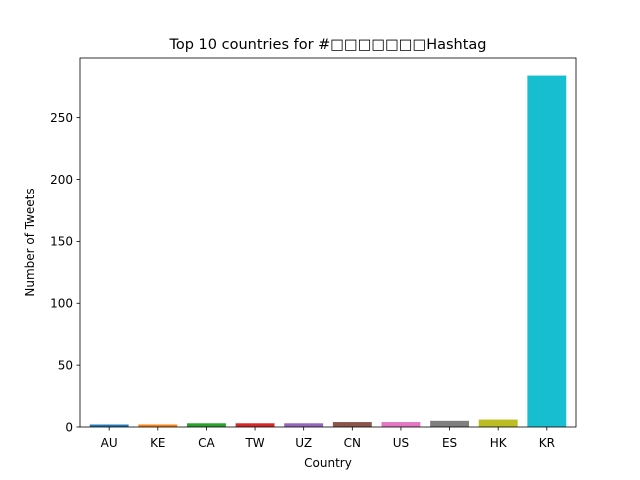 The width and height of the screenshot is (640, 480). What do you see at coordinates (328, 463) in the screenshot?
I see `x-axis-label: Country` at bounding box center [328, 463].